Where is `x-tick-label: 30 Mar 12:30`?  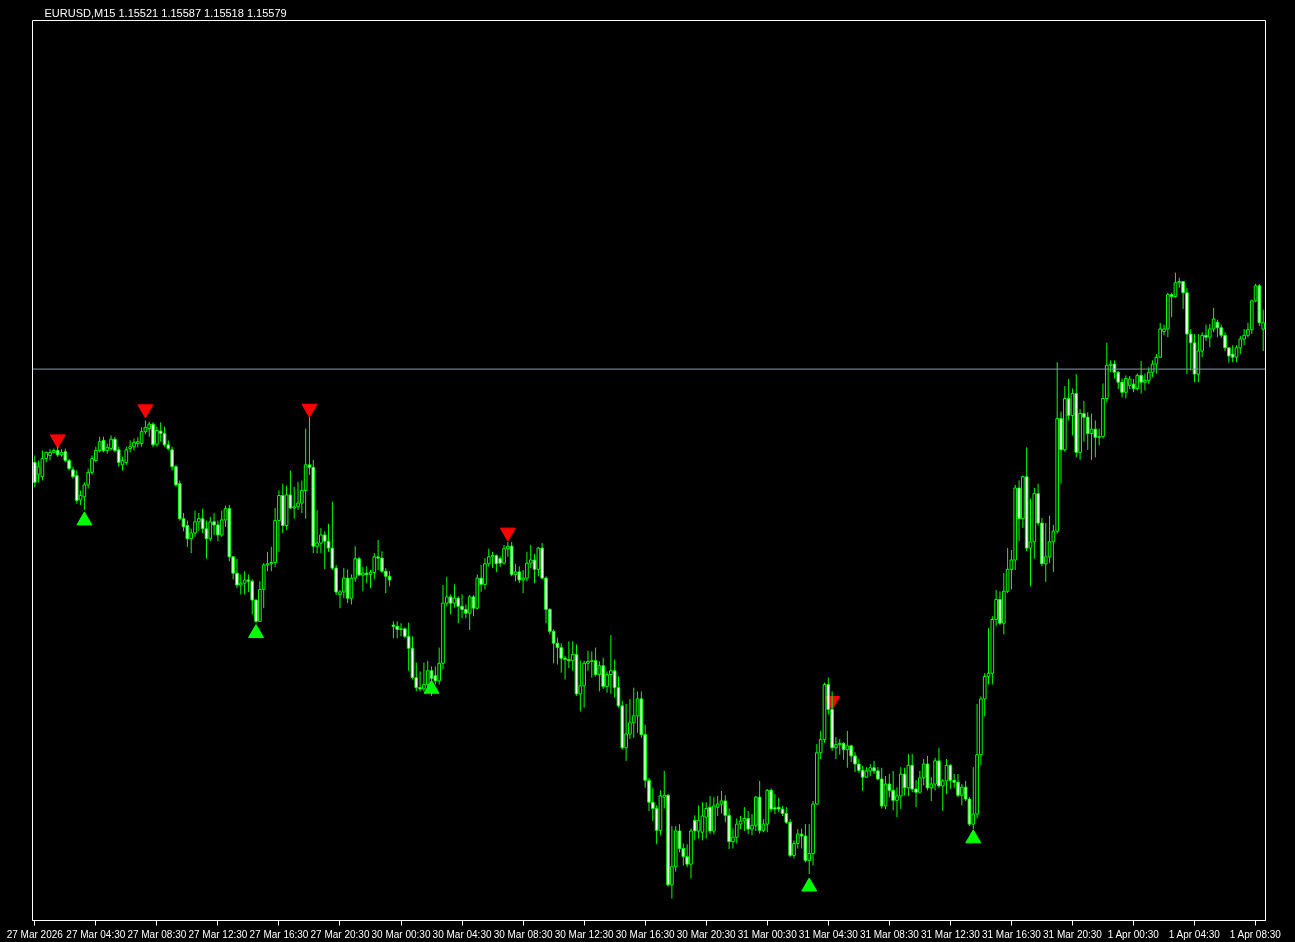
x-tick-label: 30 Mar 12:30 is located at coordinates (584, 934).